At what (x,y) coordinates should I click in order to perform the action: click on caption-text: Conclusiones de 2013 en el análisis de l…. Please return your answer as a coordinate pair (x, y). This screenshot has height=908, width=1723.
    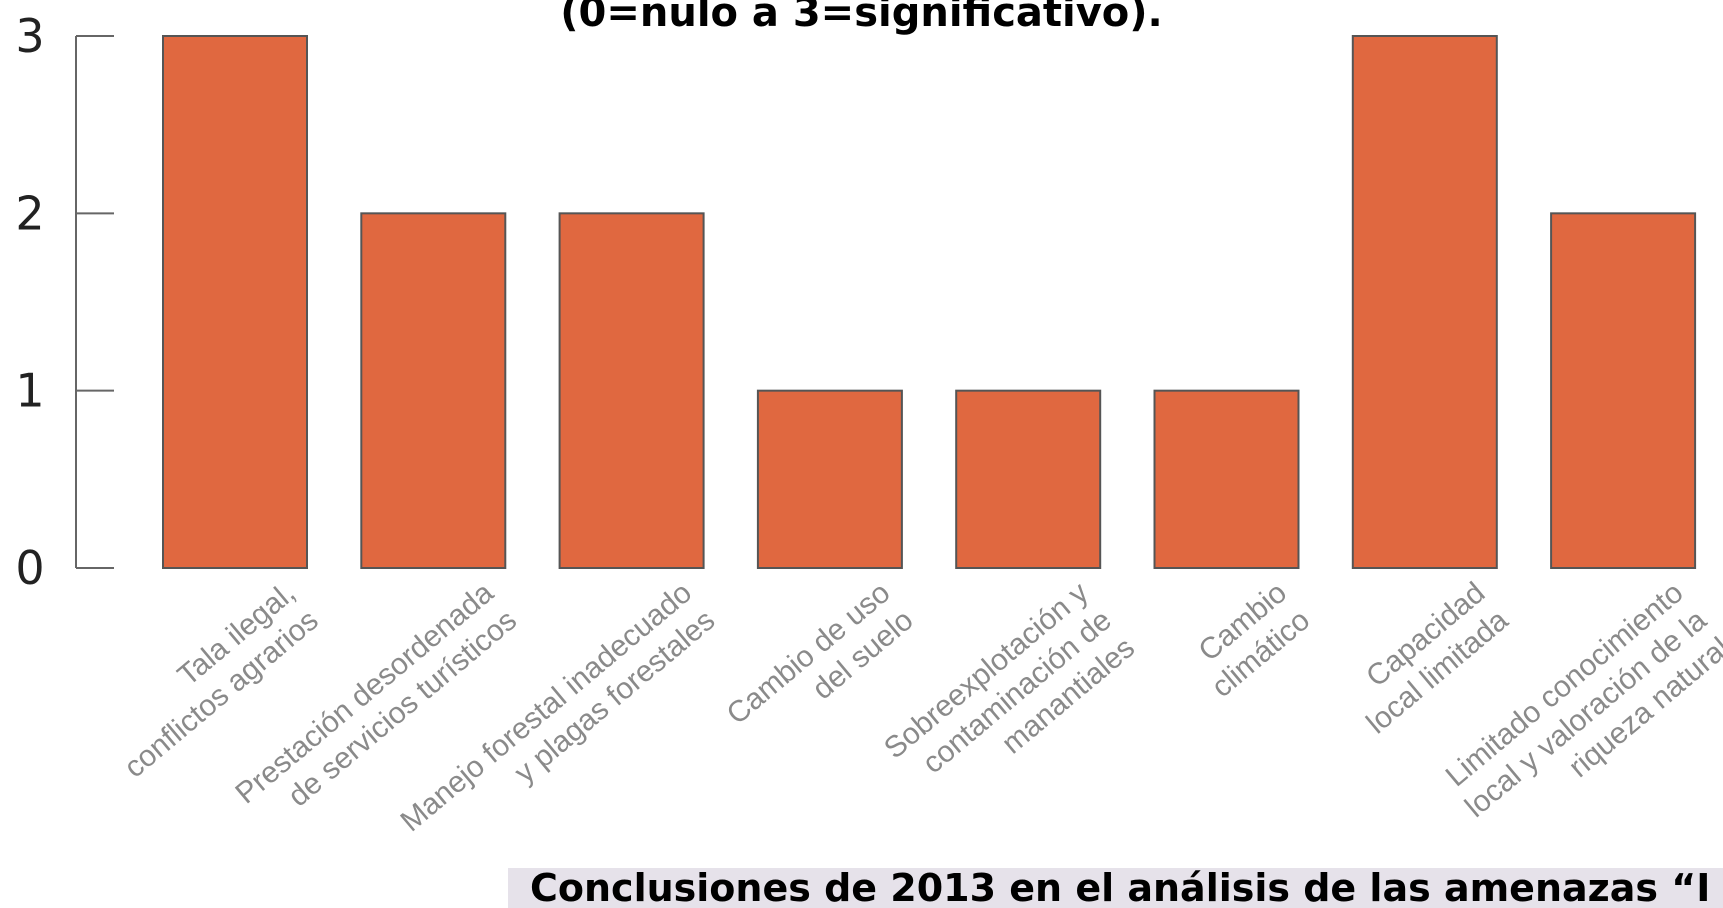
    Looking at the image, I should click on (1120, 888).